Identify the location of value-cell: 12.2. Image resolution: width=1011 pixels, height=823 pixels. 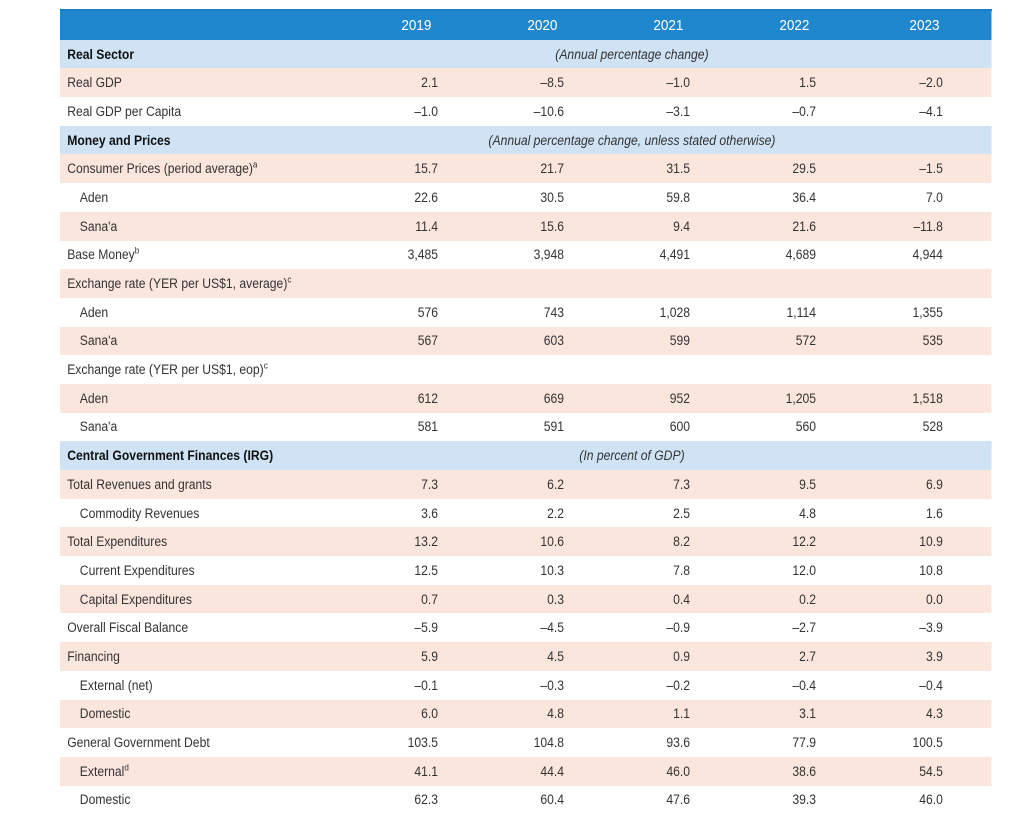
(804, 542).